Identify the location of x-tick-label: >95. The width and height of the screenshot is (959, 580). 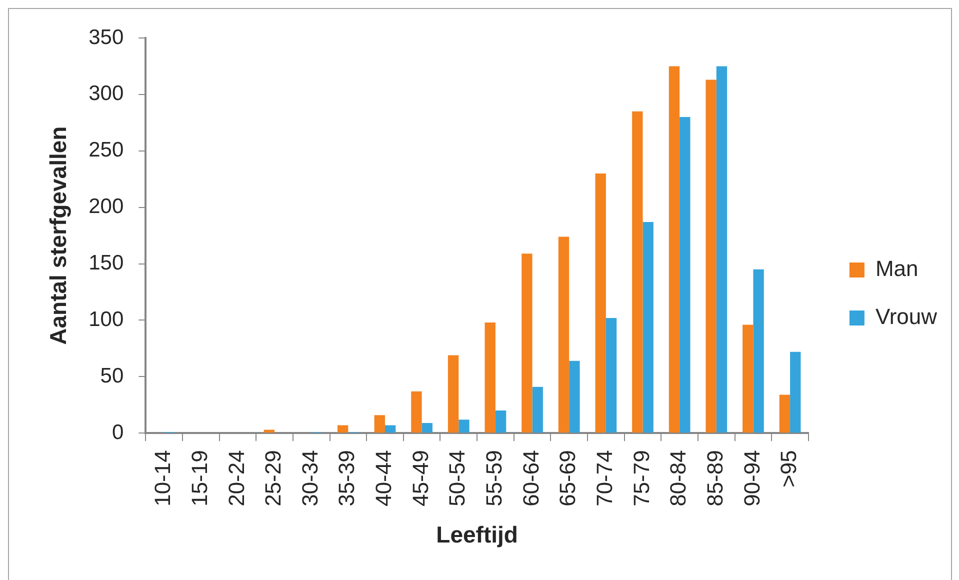
(789, 469).